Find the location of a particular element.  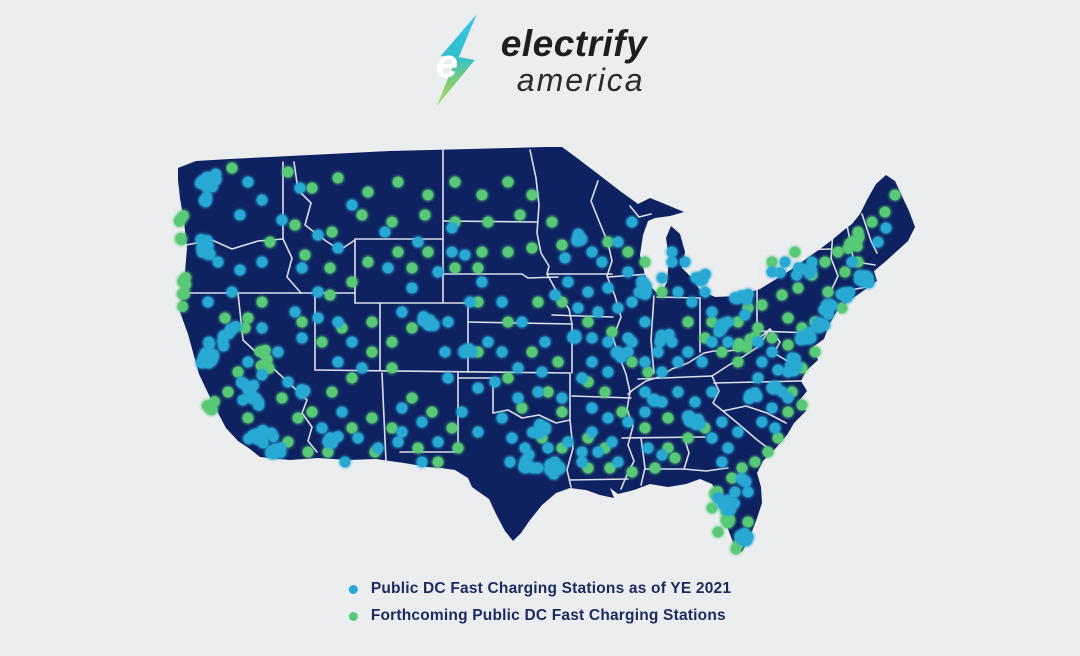

legend-dot-icon is located at coordinates (353, 589).